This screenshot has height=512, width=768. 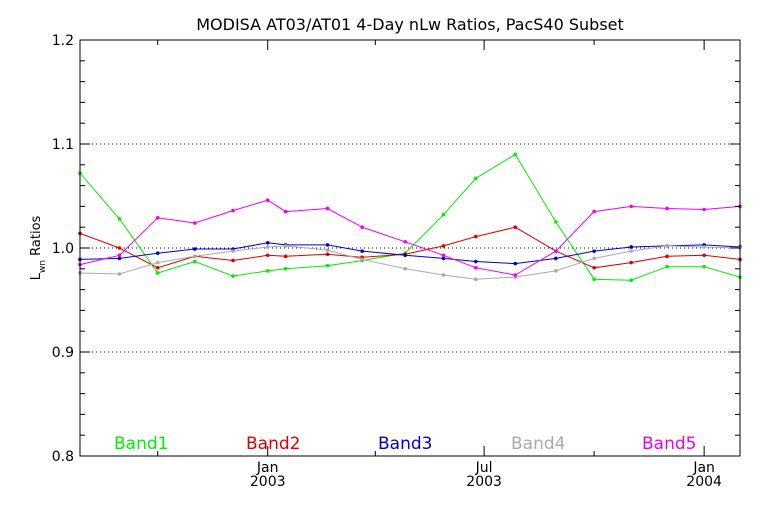 I want to click on y-axis-label: Lwn Ratios, so click(x=38, y=247).